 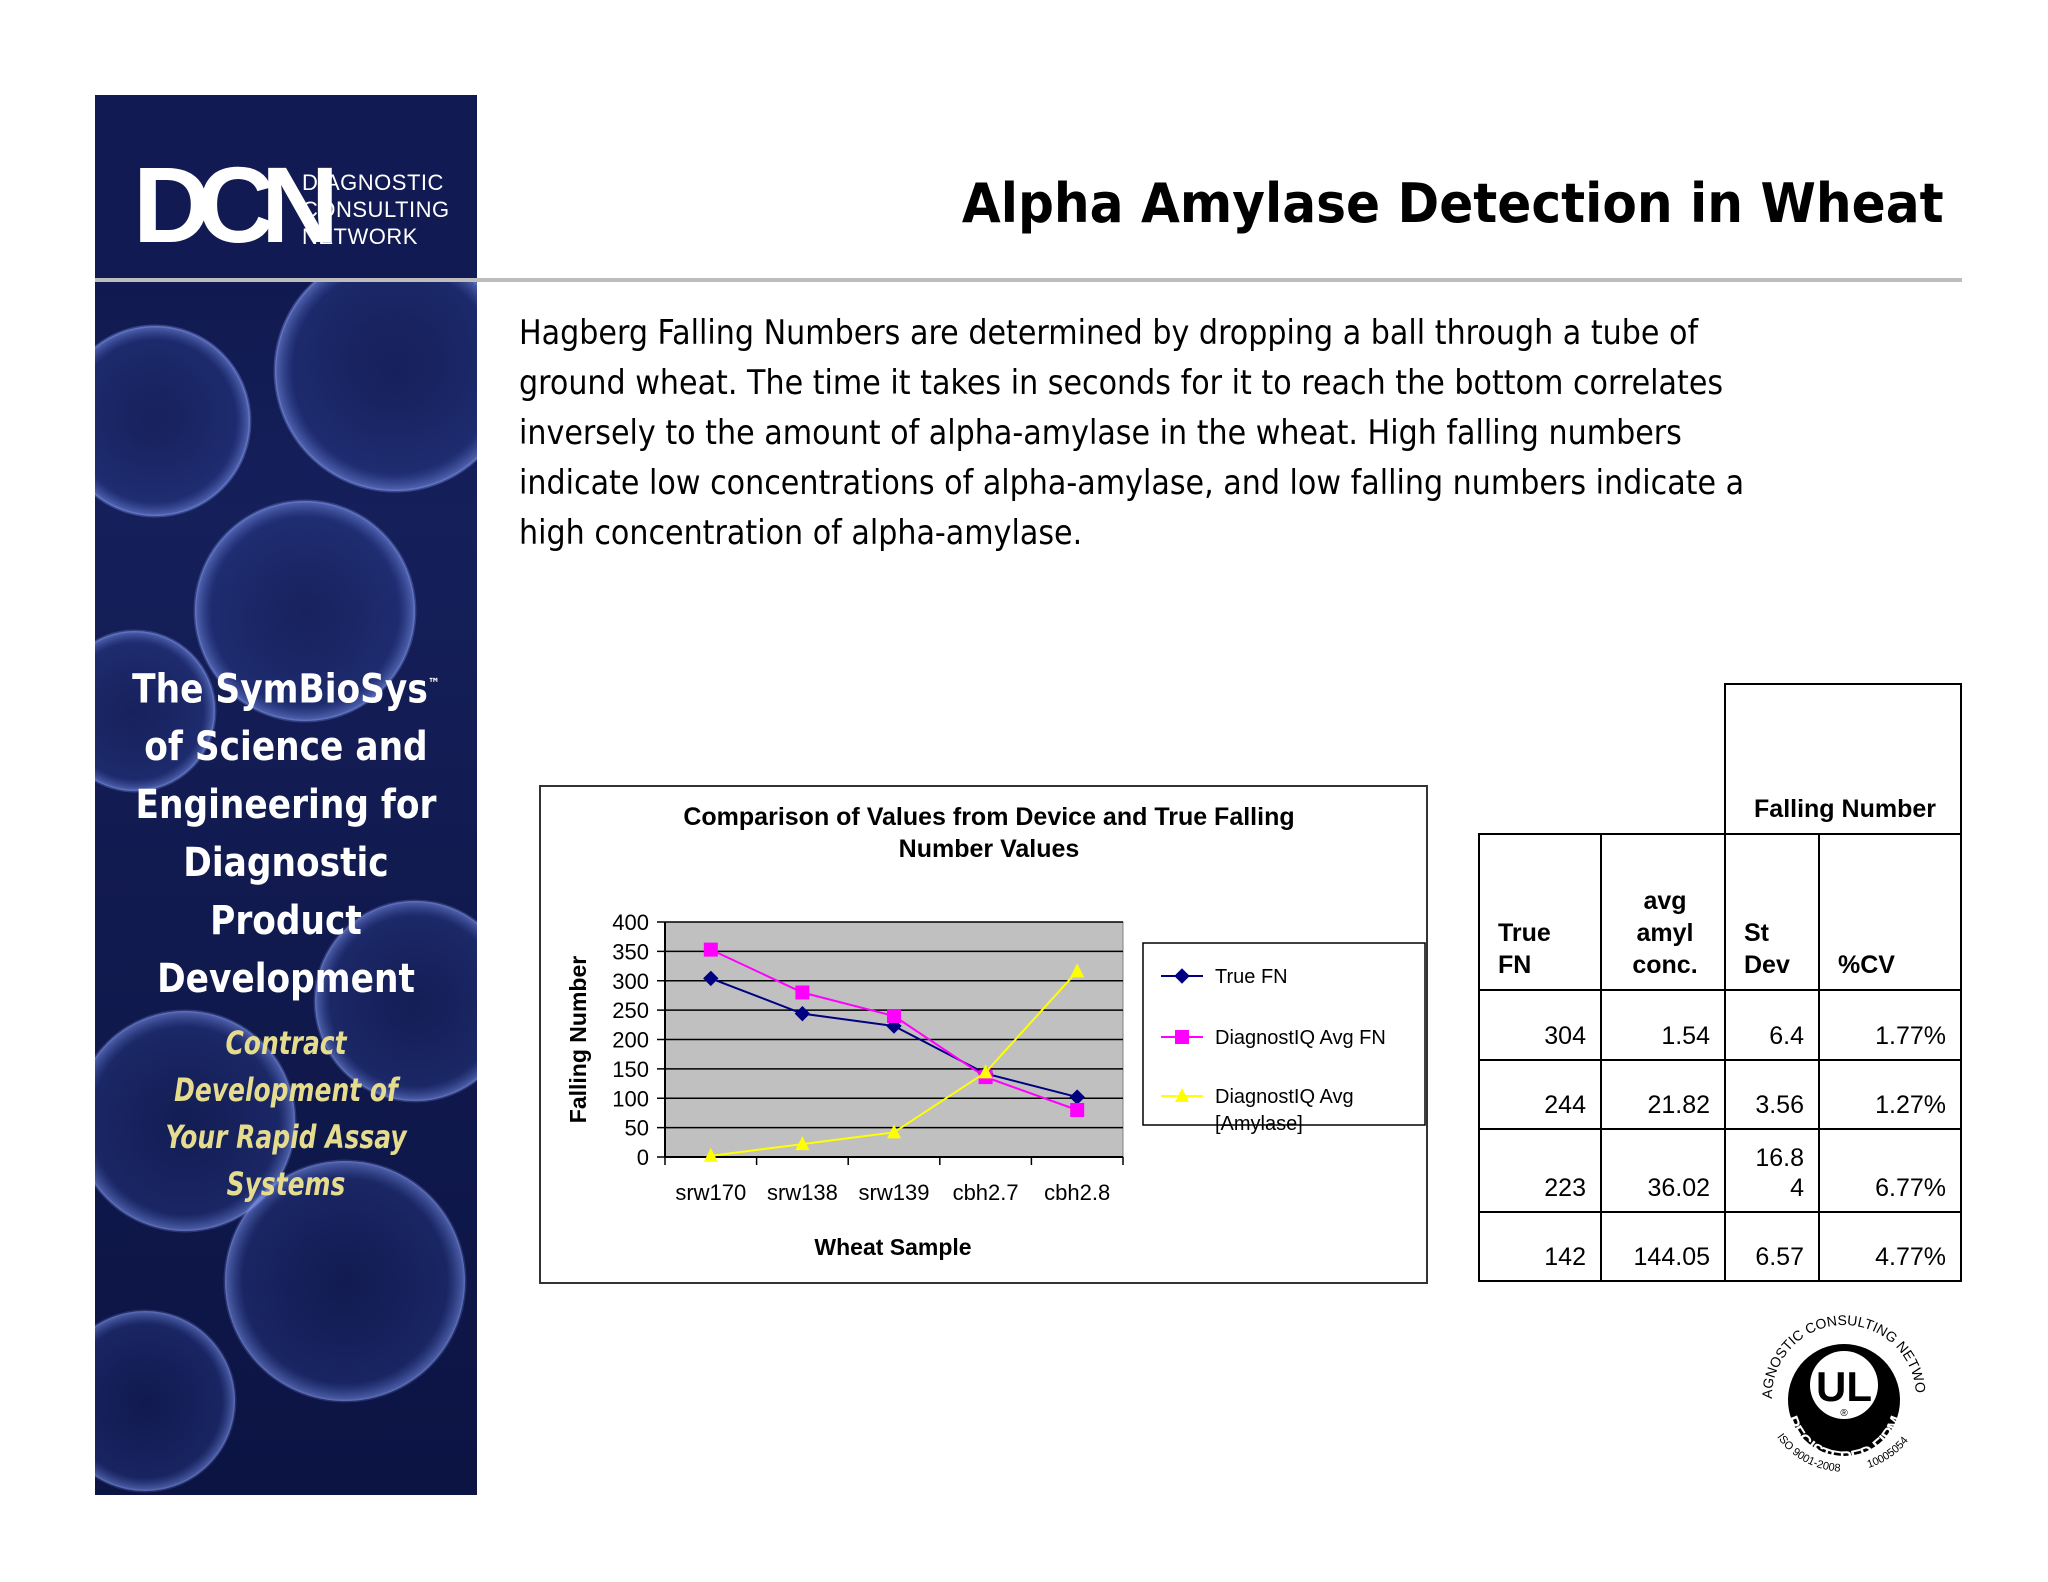 What do you see at coordinates (1453, 203) in the screenshot?
I see `page-title: Alpha Amylase Detection in Wheat` at bounding box center [1453, 203].